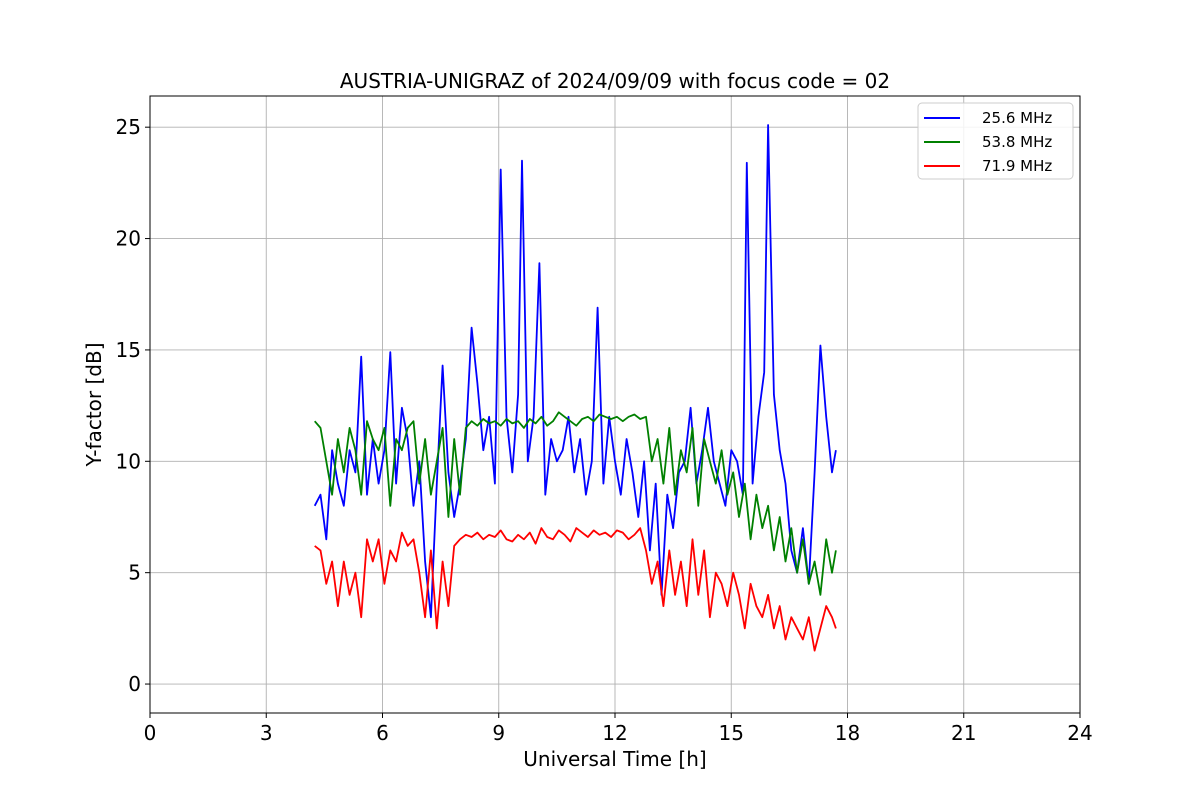  I want to click on x-tick-label: 0, so click(150, 733).